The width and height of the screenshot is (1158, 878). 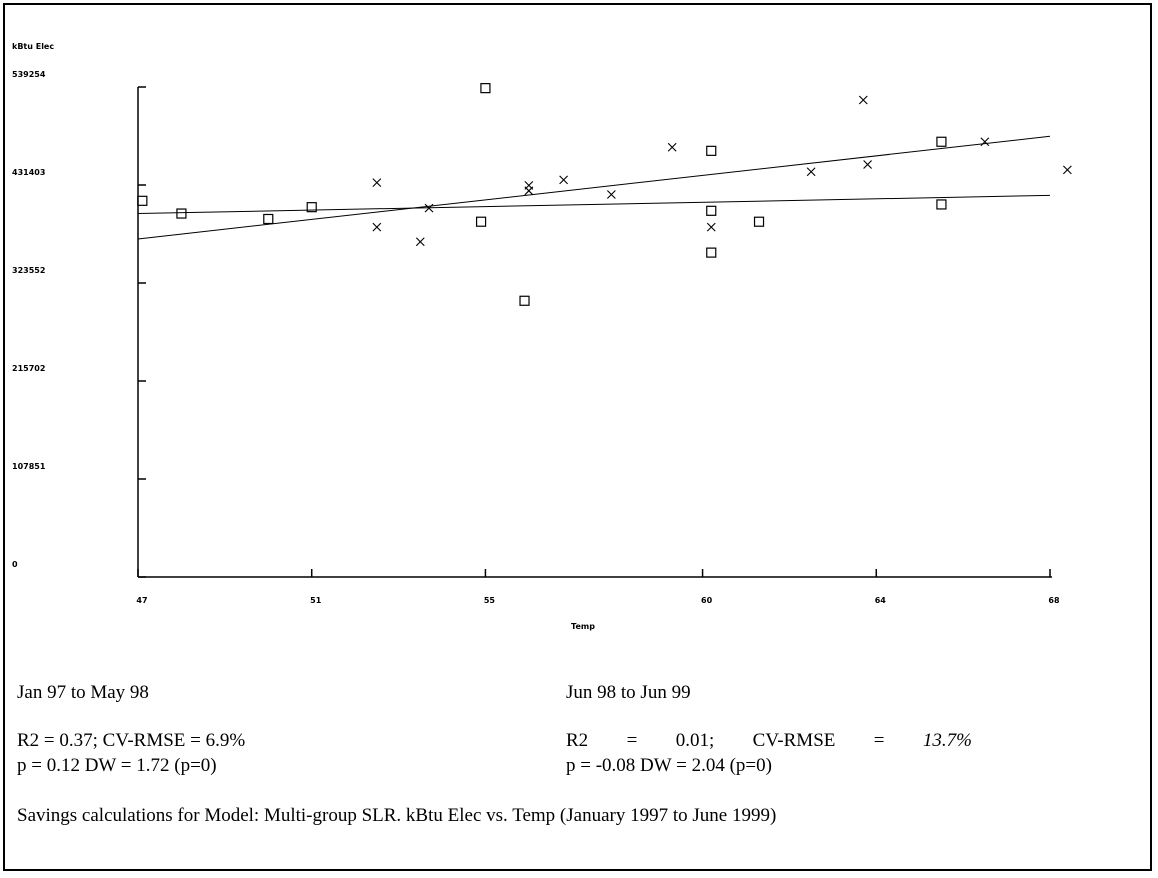 What do you see at coordinates (316, 600) in the screenshot?
I see `x-tick-label: 51` at bounding box center [316, 600].